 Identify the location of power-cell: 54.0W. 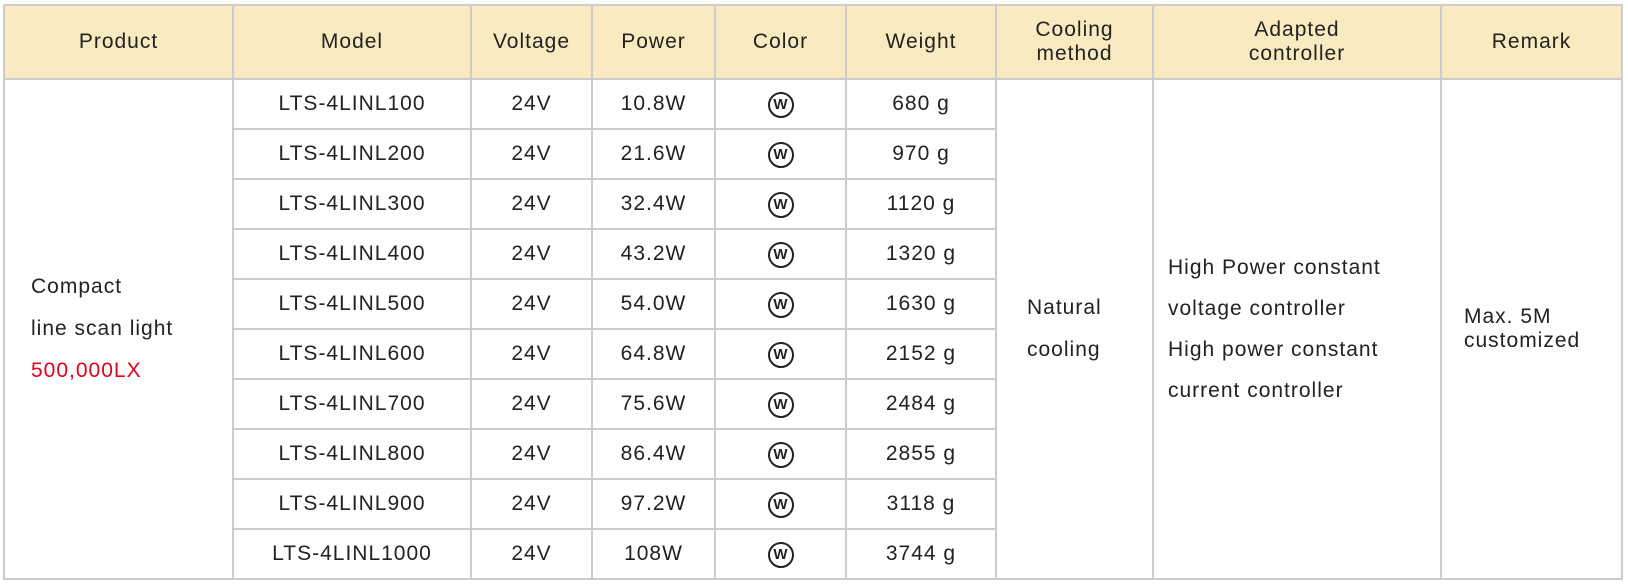
(653, 304).